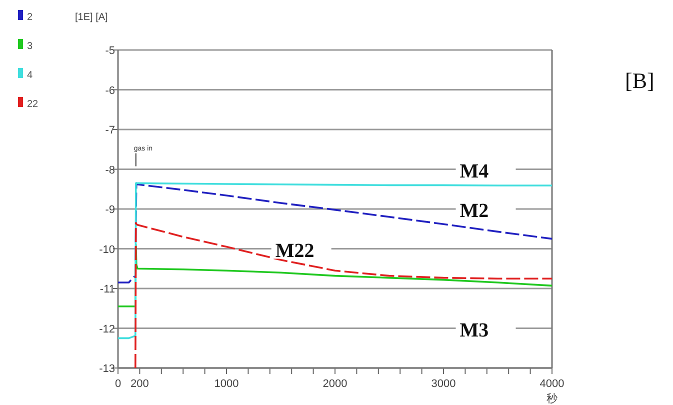 Image resolution: width=673 pixels, height=405 pixels. What do you see at coordinates (110, 130) in the screenshot?
I see `y-tick-label: -7` at bounding box center [110, 130].